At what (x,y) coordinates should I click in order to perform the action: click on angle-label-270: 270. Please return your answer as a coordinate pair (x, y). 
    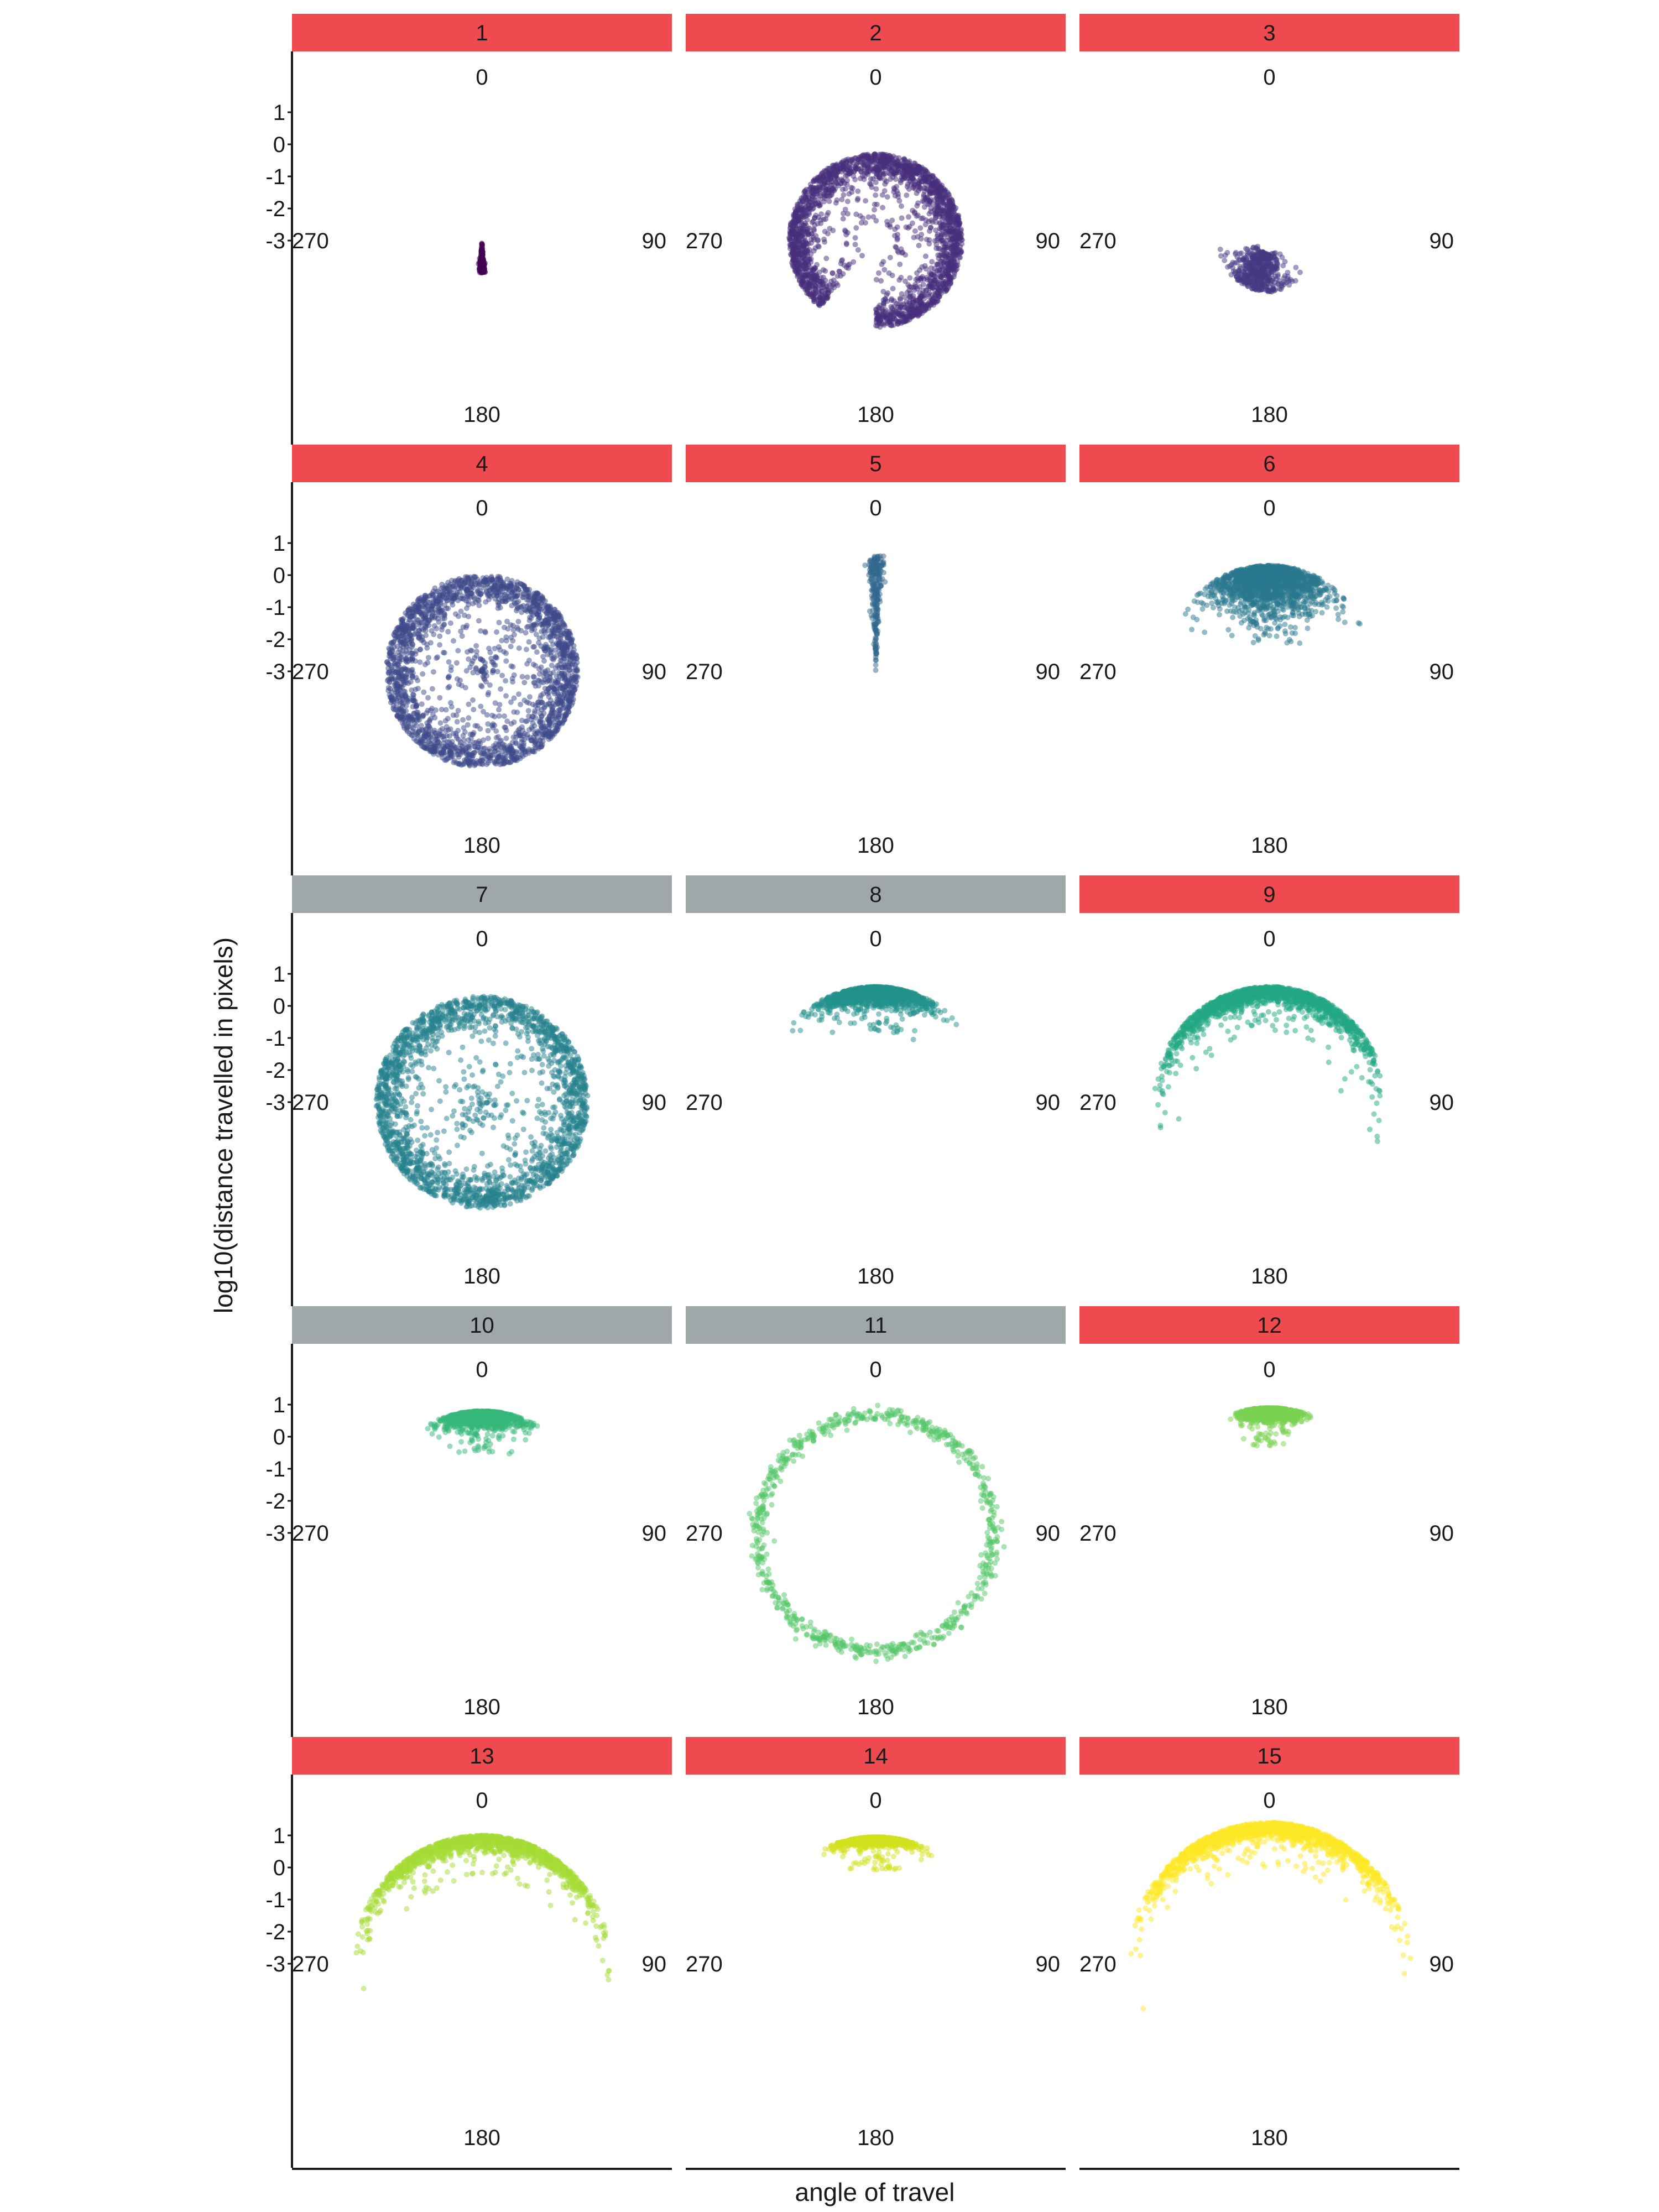
    Looking at the image, I should click on (311, 672).